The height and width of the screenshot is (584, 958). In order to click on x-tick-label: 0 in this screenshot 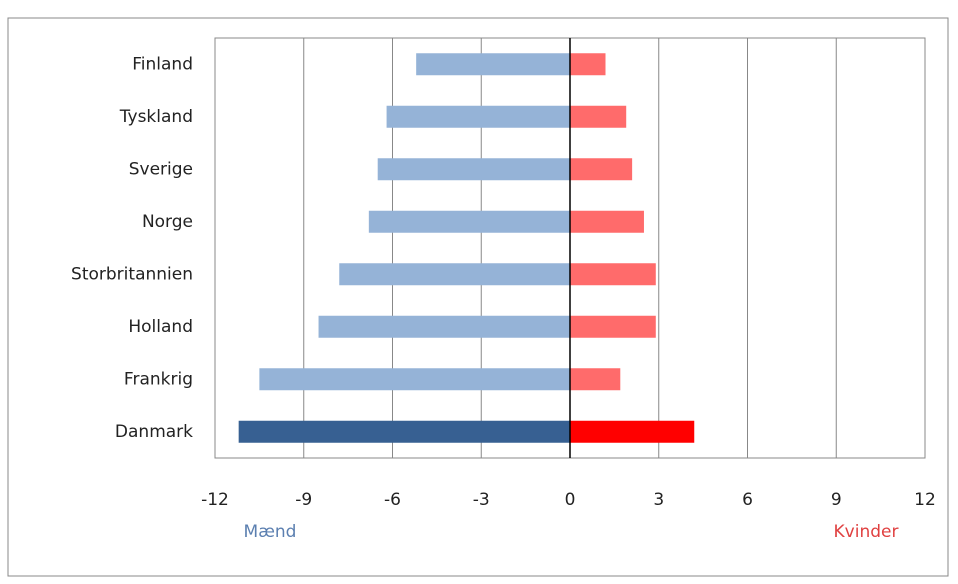, I will do `click(570, 500)`.